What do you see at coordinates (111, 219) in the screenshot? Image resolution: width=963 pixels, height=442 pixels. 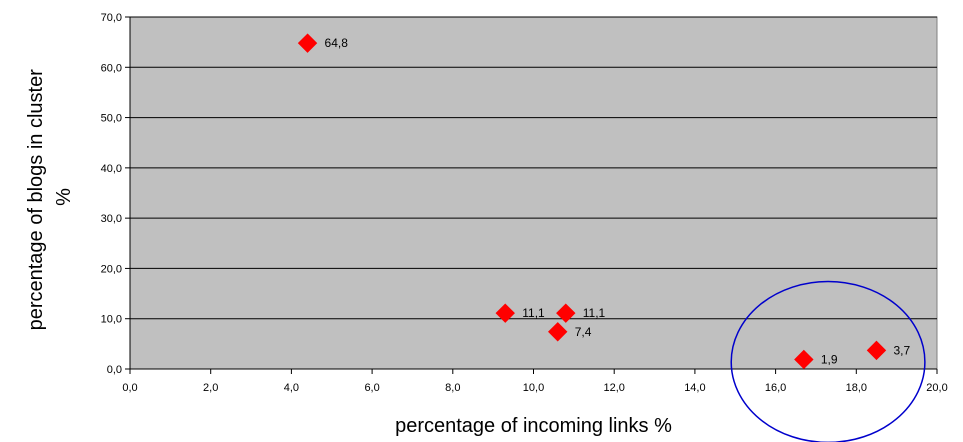 I see `y-tick-label: 30,0` at bounding box center [111, 219].